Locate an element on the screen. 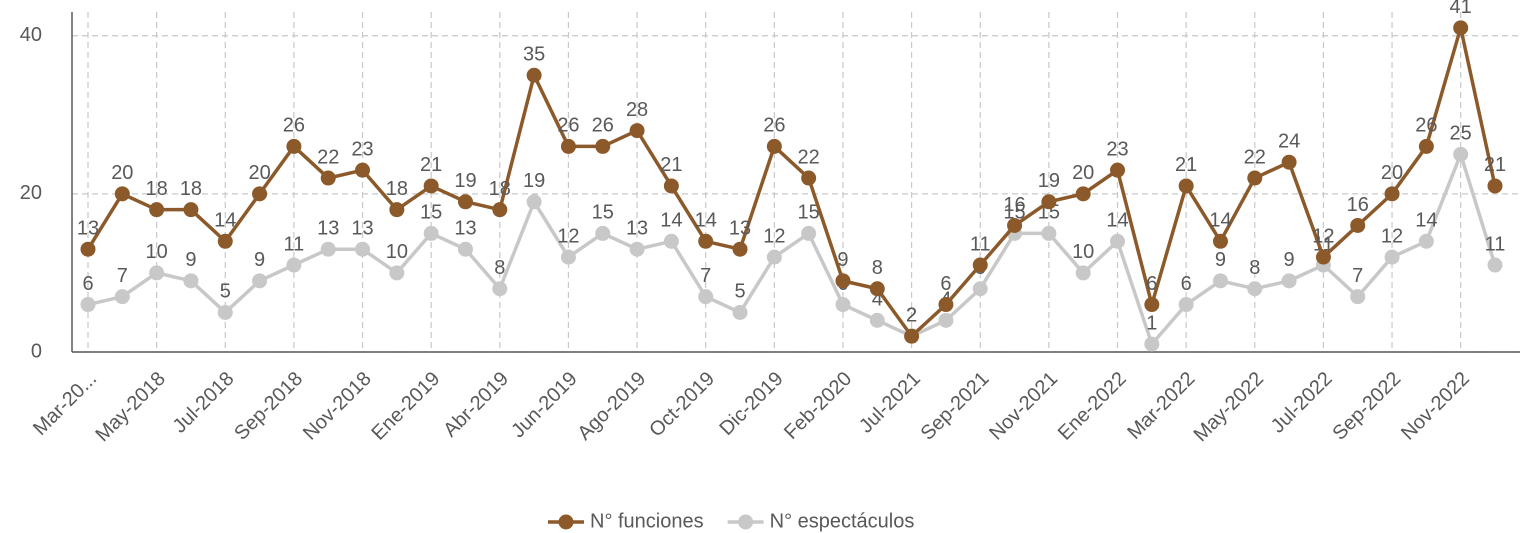 The height and width of the screenshot is (533, 1520). legend-label: N° funciones is located at coordinates (647, 521).